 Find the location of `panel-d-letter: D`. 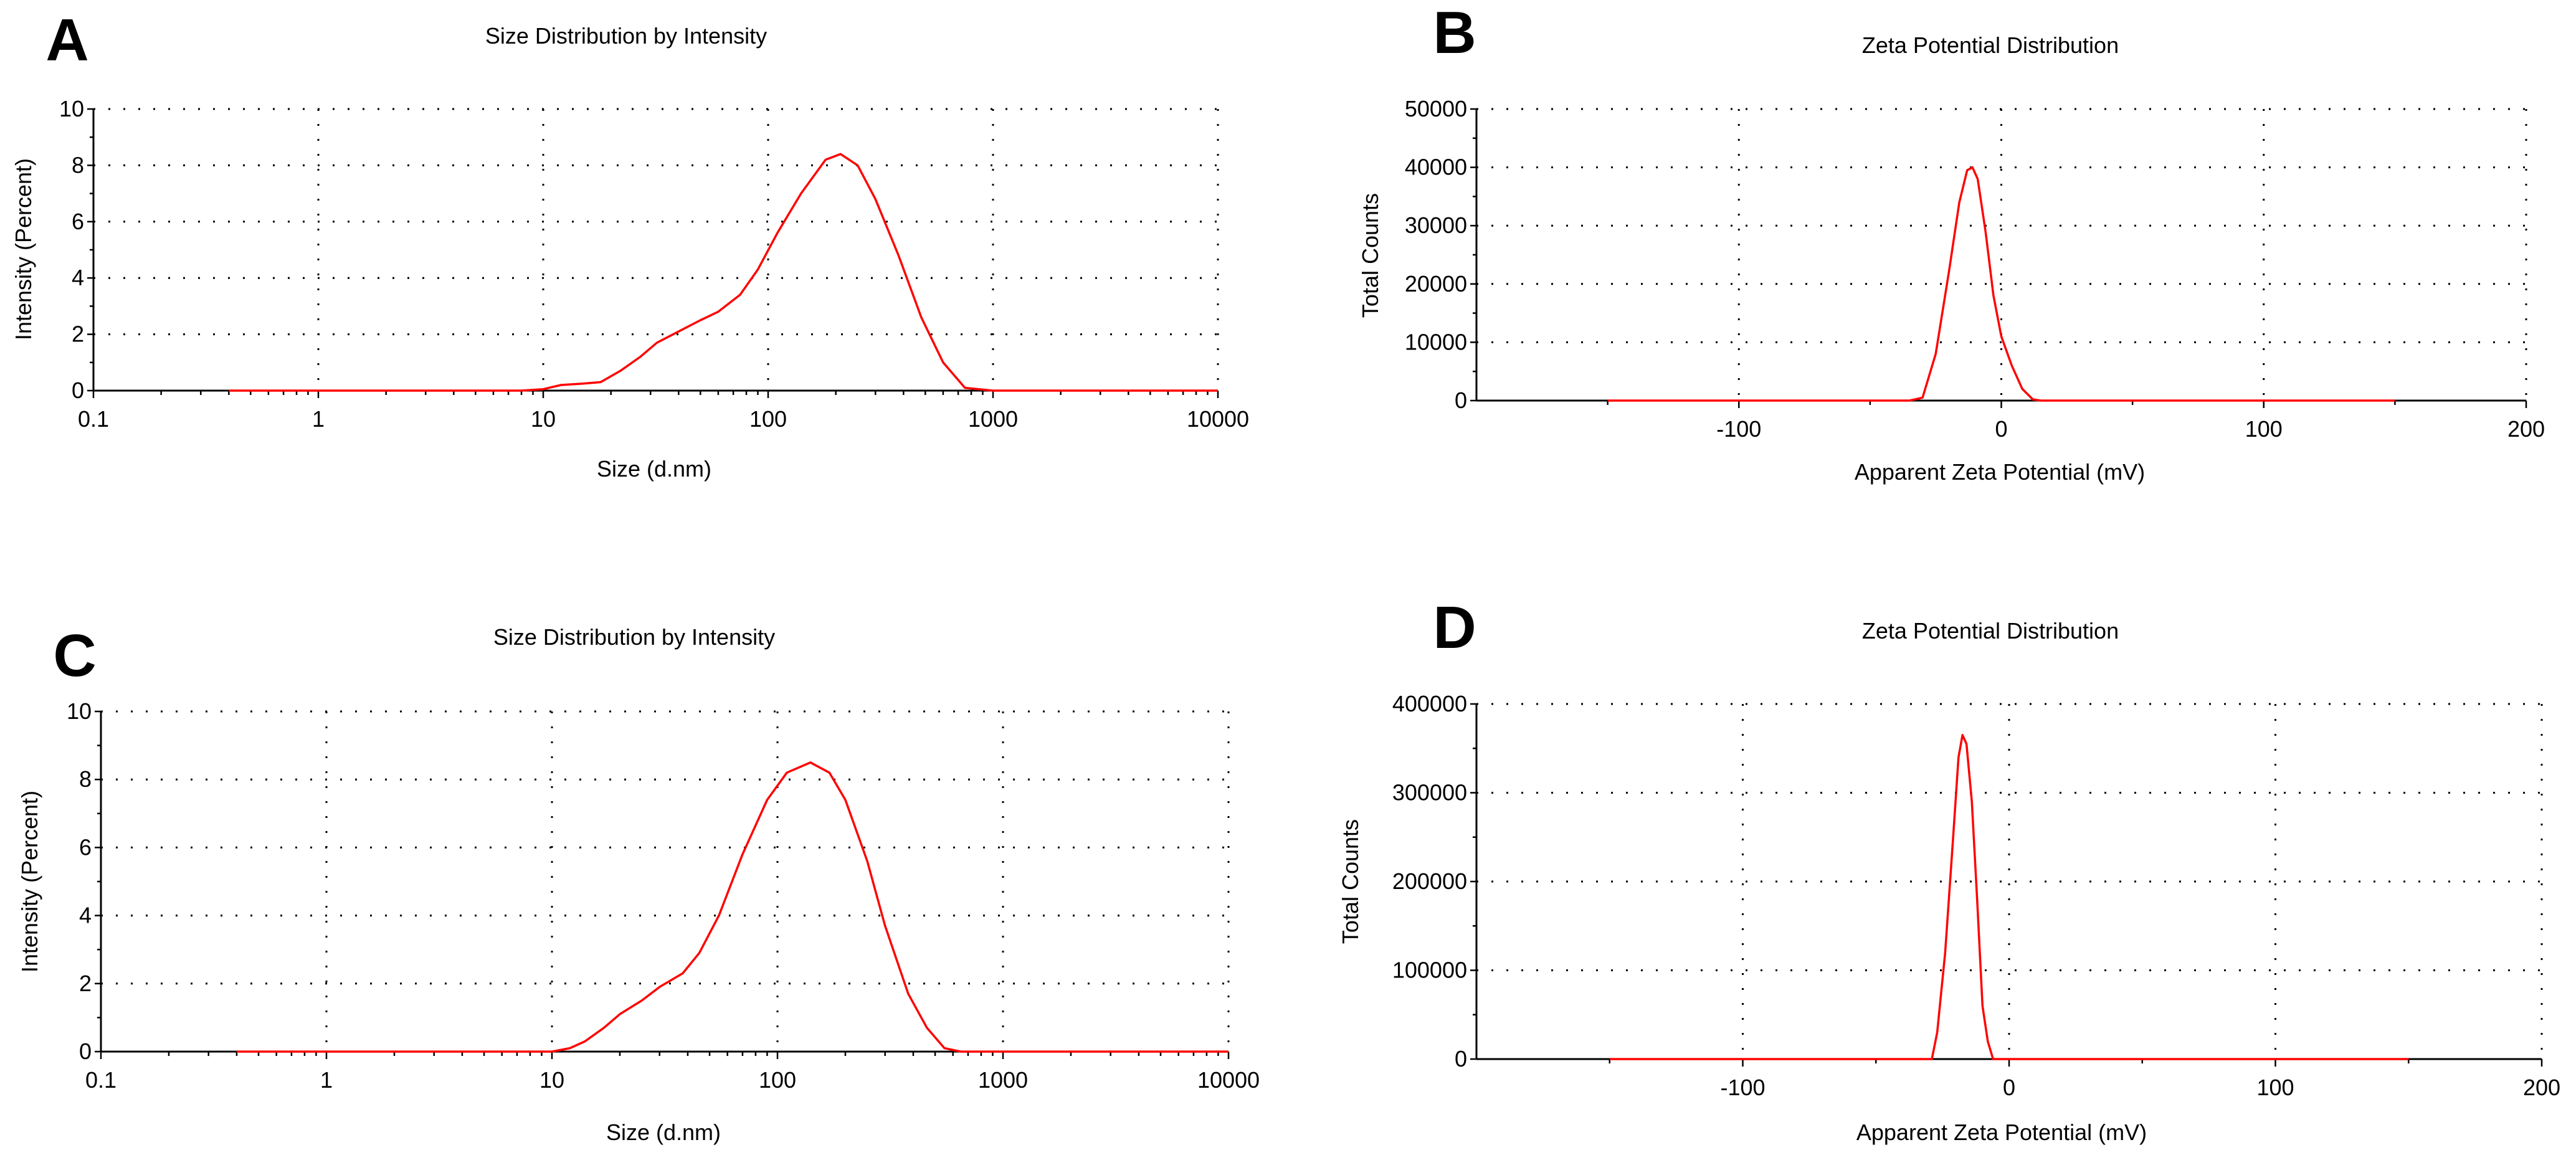

panel-d-letter: D is located at coordinates (1454, 627).